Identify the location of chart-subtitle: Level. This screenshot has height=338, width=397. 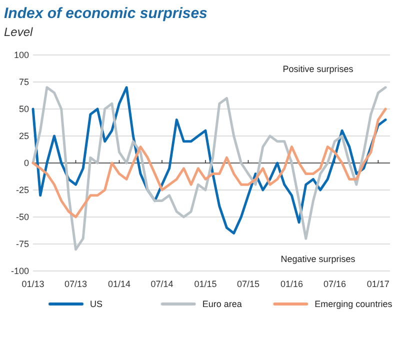
(19, 32).